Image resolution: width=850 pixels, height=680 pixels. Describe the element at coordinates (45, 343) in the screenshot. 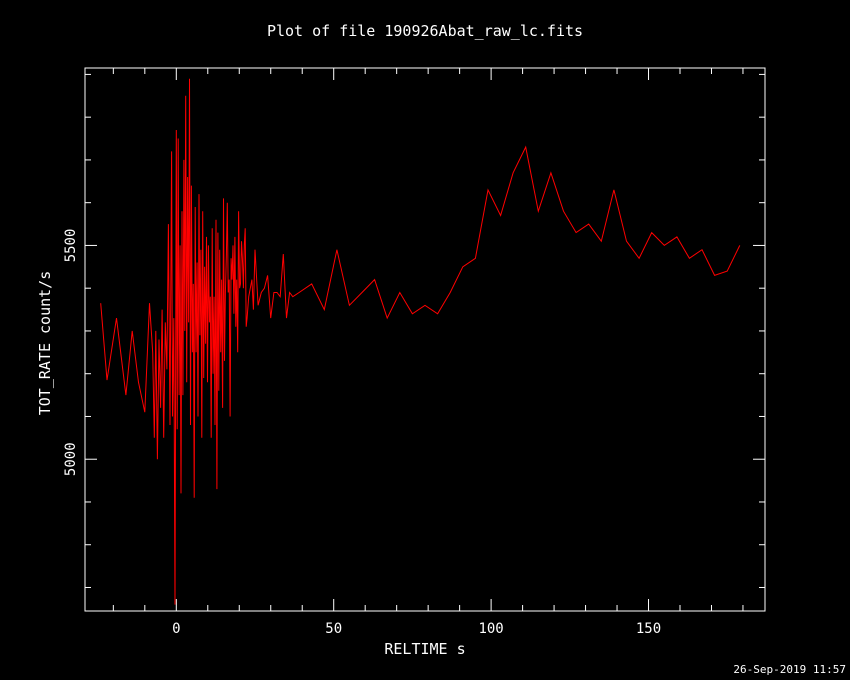

I see `y-axis-label: TOT_RATE count/s` at that location.